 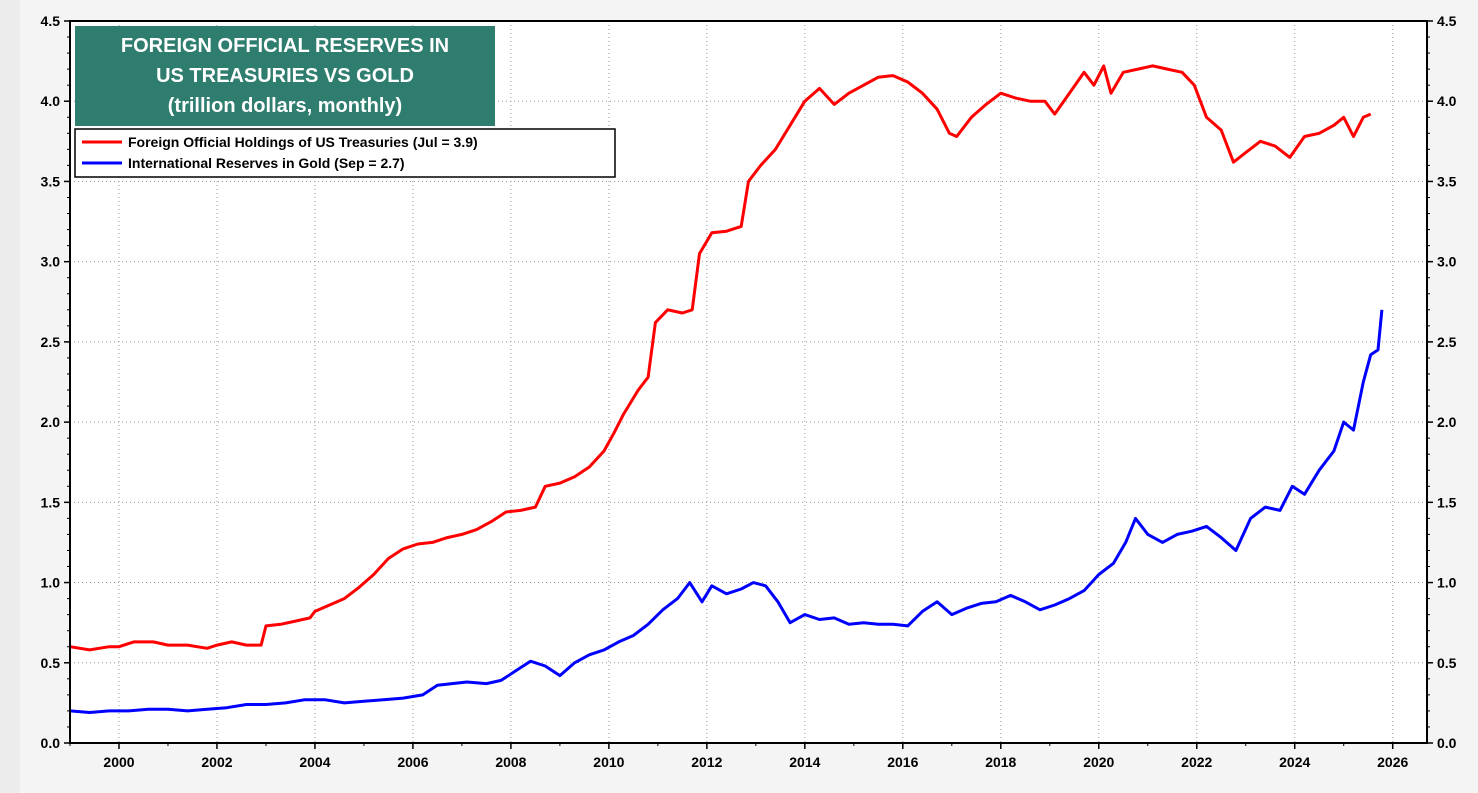 What do you see at coordinates (10, 396) in the screenshot?
I see `left-margin-strip` at bounding box center [10, 396].